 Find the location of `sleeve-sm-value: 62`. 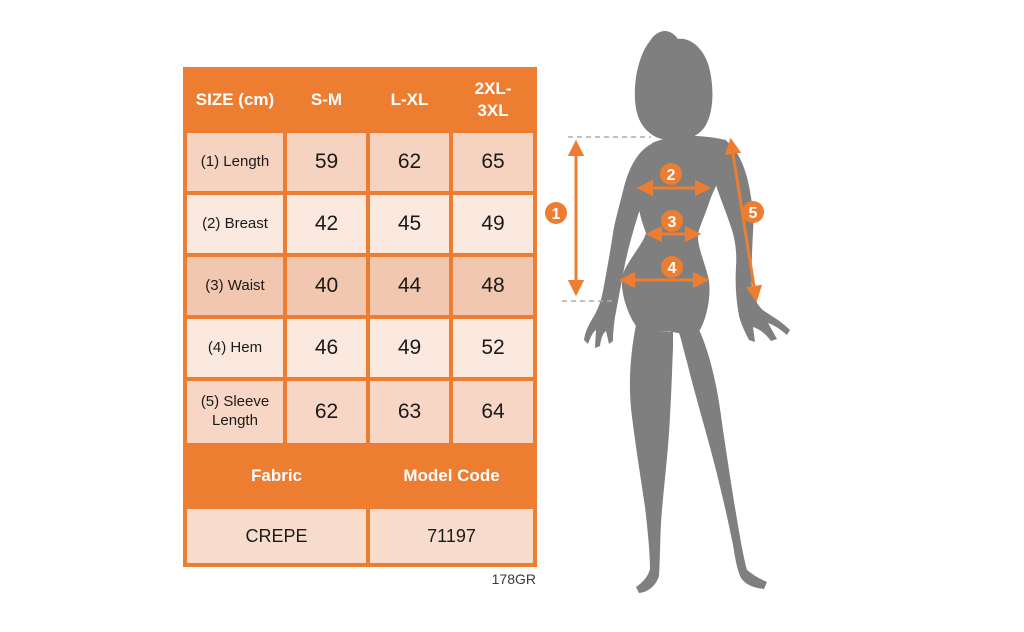

sleeve-sm-value: 62 is located at coordinates (326, 412).